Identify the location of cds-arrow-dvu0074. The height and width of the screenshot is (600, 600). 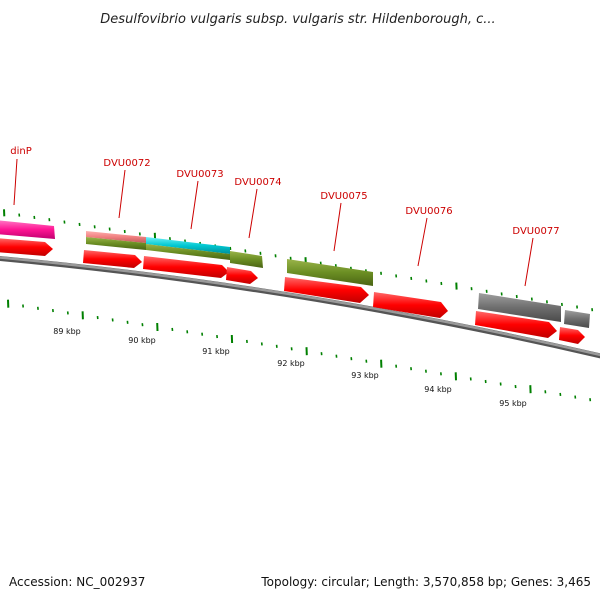
(242, 275).